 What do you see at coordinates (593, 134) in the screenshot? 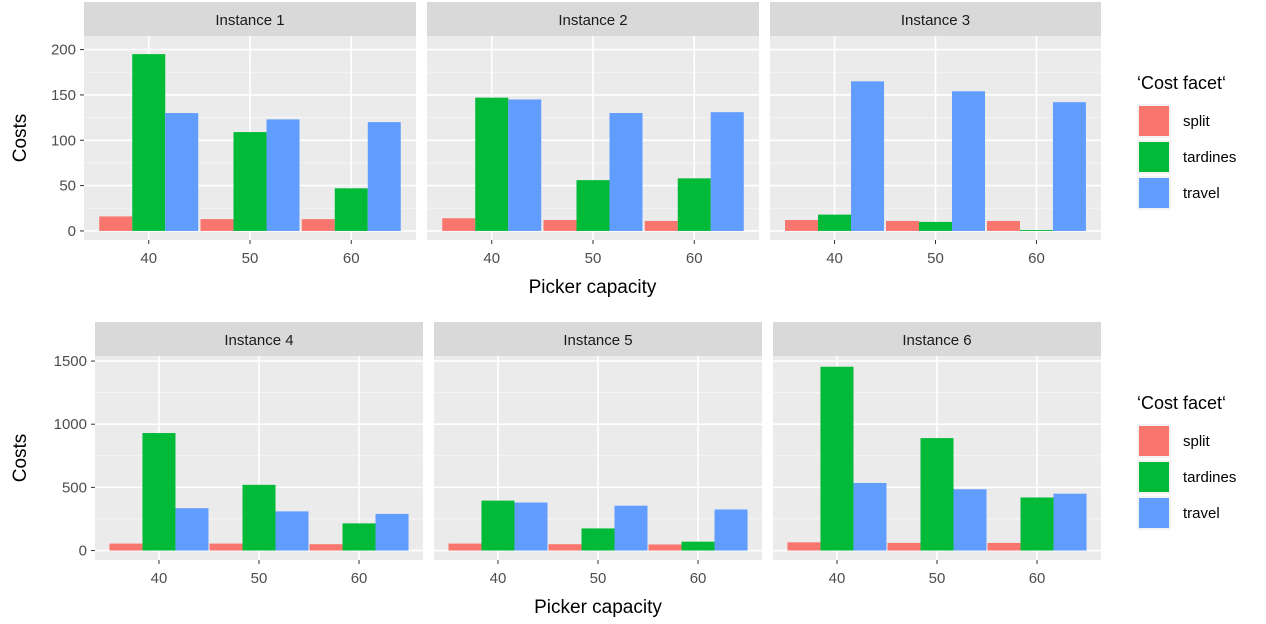
I see `facet-panel: Instance 2 40 50 60` at bounding box center [593, 134].